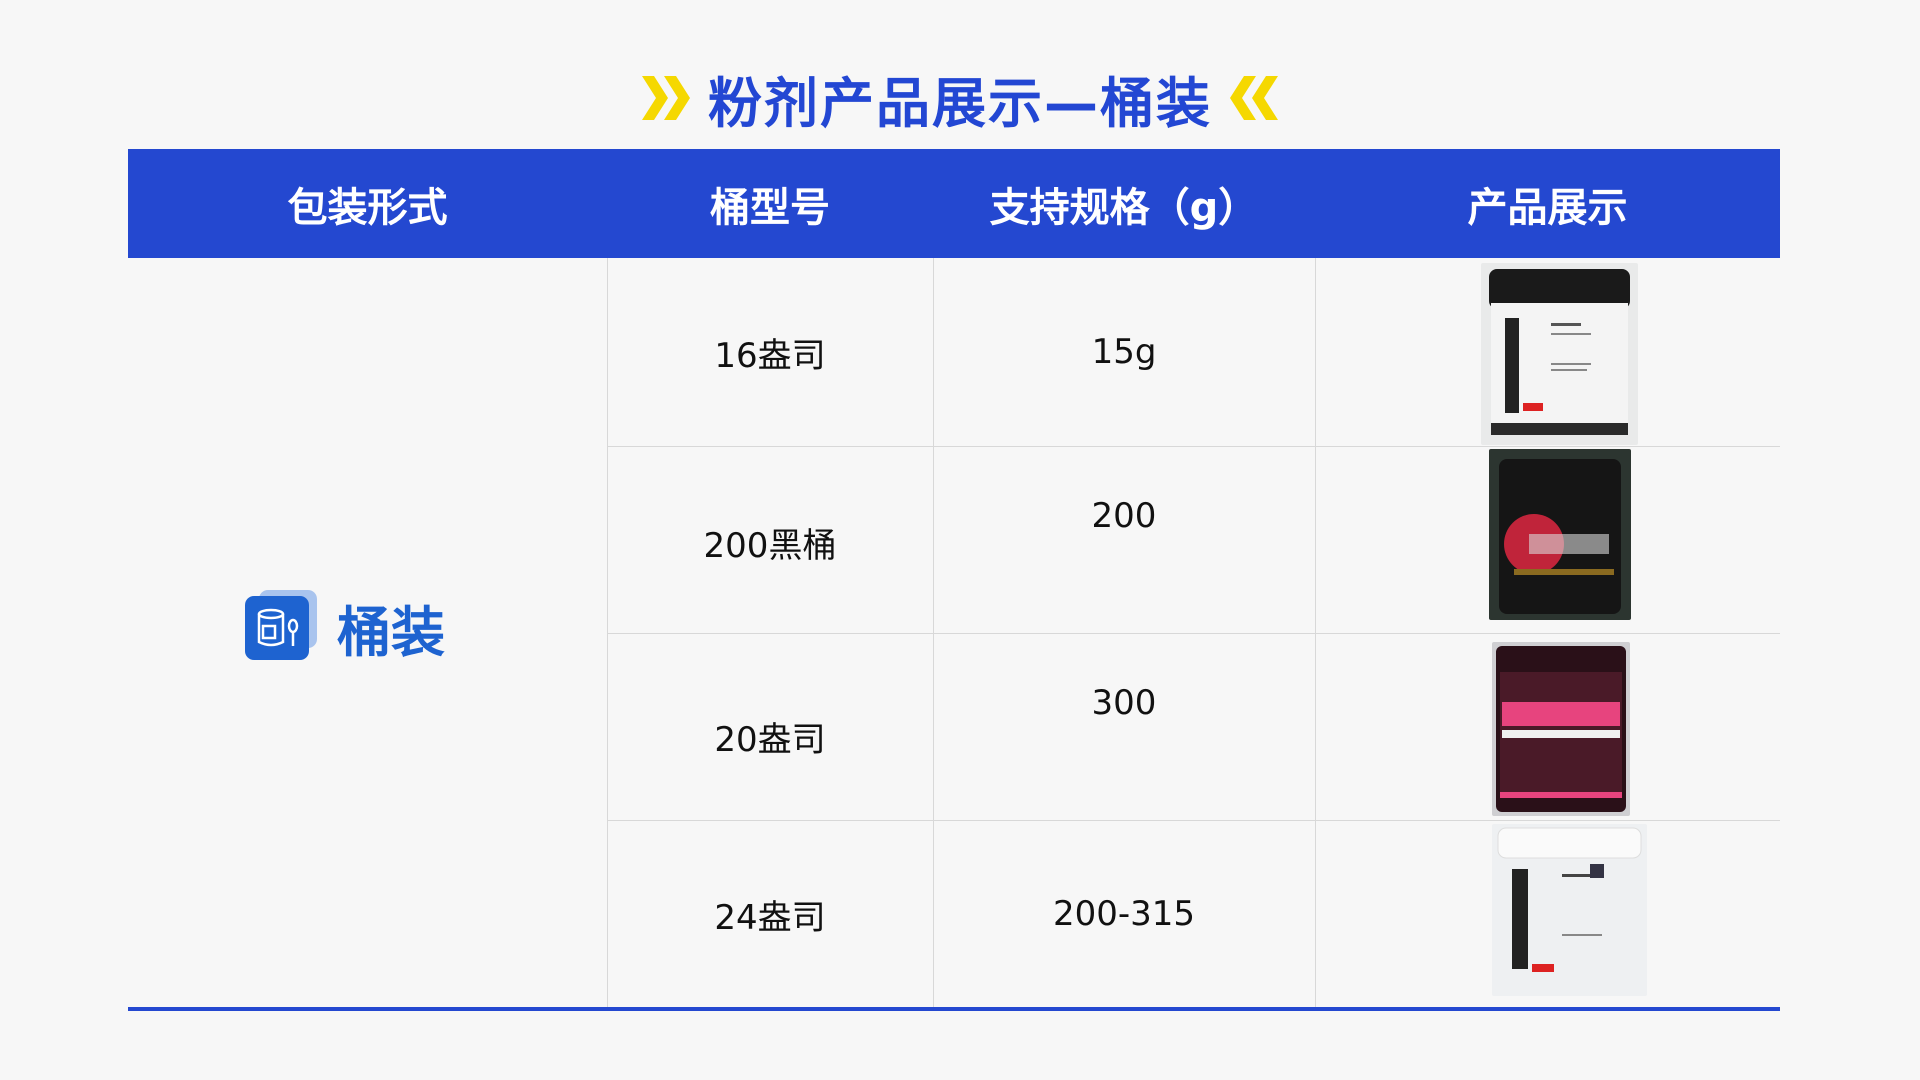 This screenshot has height=1080, width=1920. What do you see at coordinates (770, 546) in the screenshot?
I see `model-cell: 200黑桶` at bounding box center [770, 546].